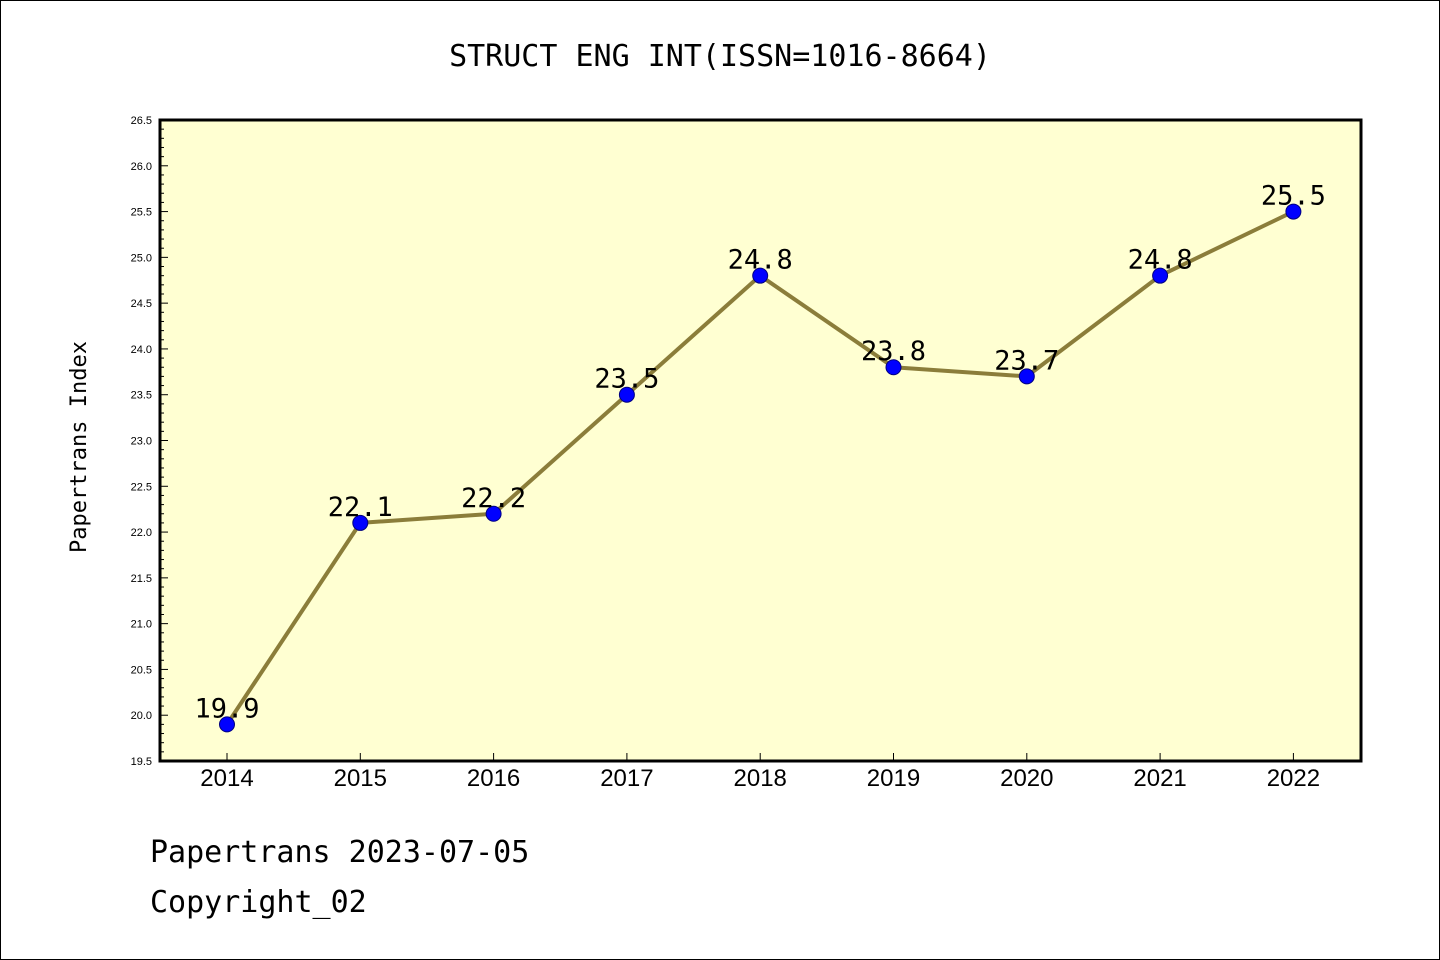  I want to click on y-tick-label: 24.5, so click(141, 304).